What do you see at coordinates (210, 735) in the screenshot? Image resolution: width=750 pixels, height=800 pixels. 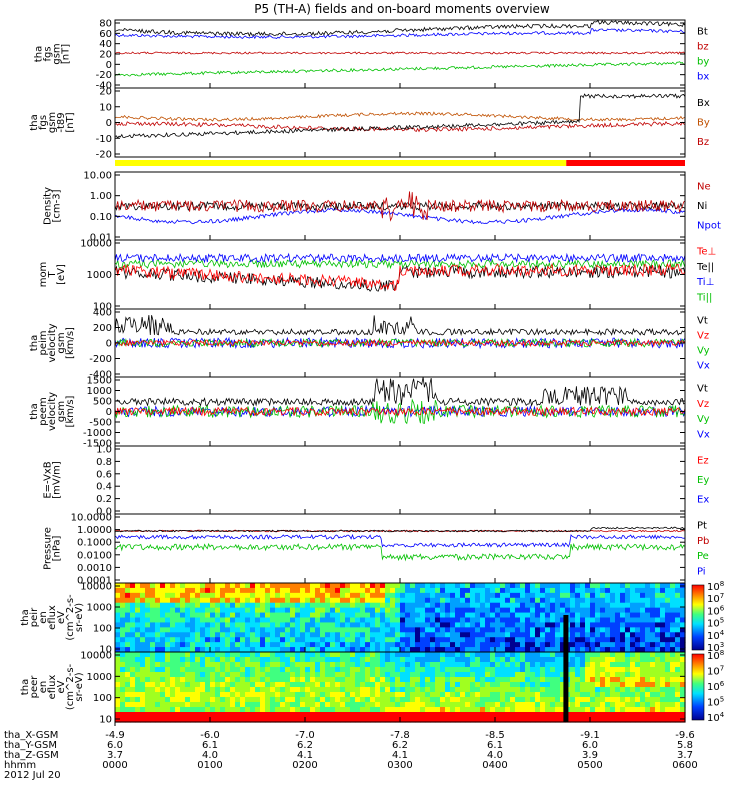 I see `orbit-value: -6.0` at bounding box center [210, 735].